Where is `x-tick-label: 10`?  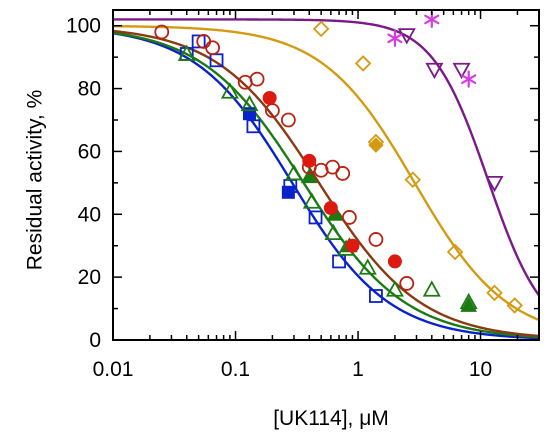
x-tick-label: 10 is located at coordinates (480, 369).